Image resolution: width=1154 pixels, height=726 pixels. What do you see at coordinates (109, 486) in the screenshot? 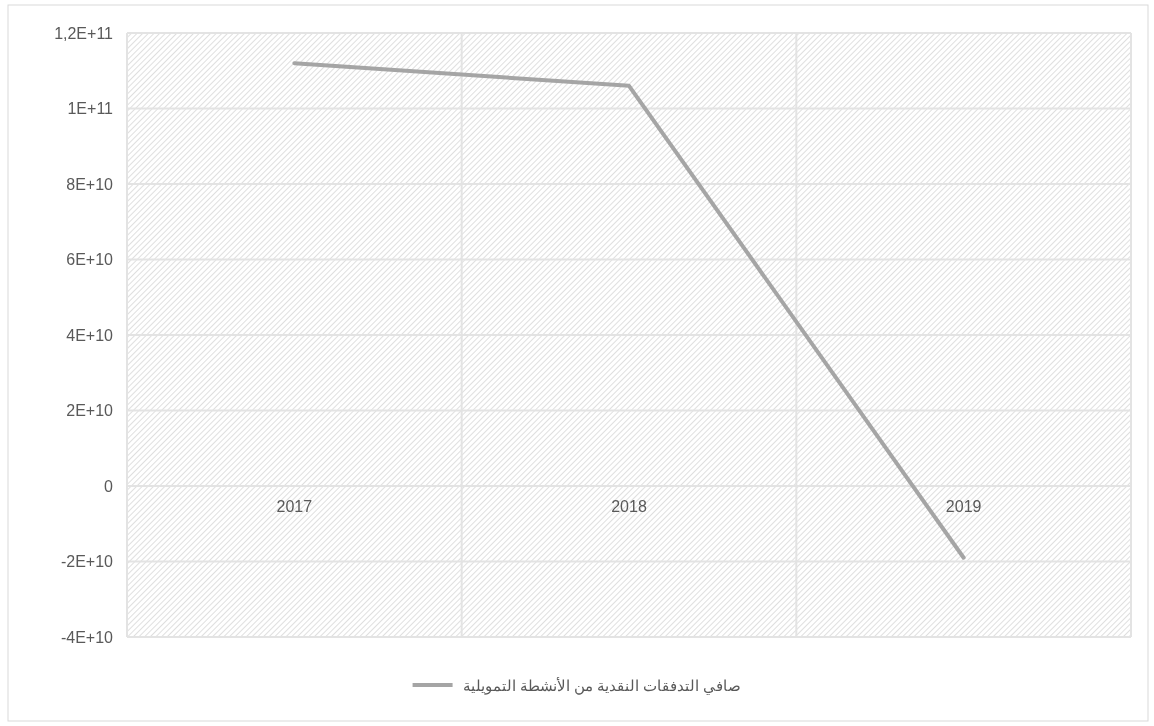
I see `y-tick-label: 0` at bounding box center [109, 486].